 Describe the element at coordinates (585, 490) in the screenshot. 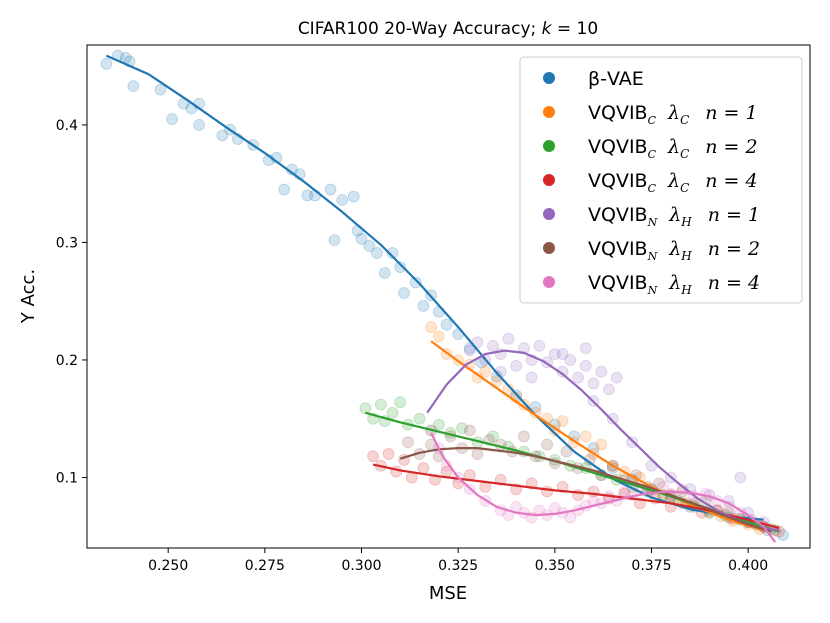

I see `series-5-fit-line` at that location.